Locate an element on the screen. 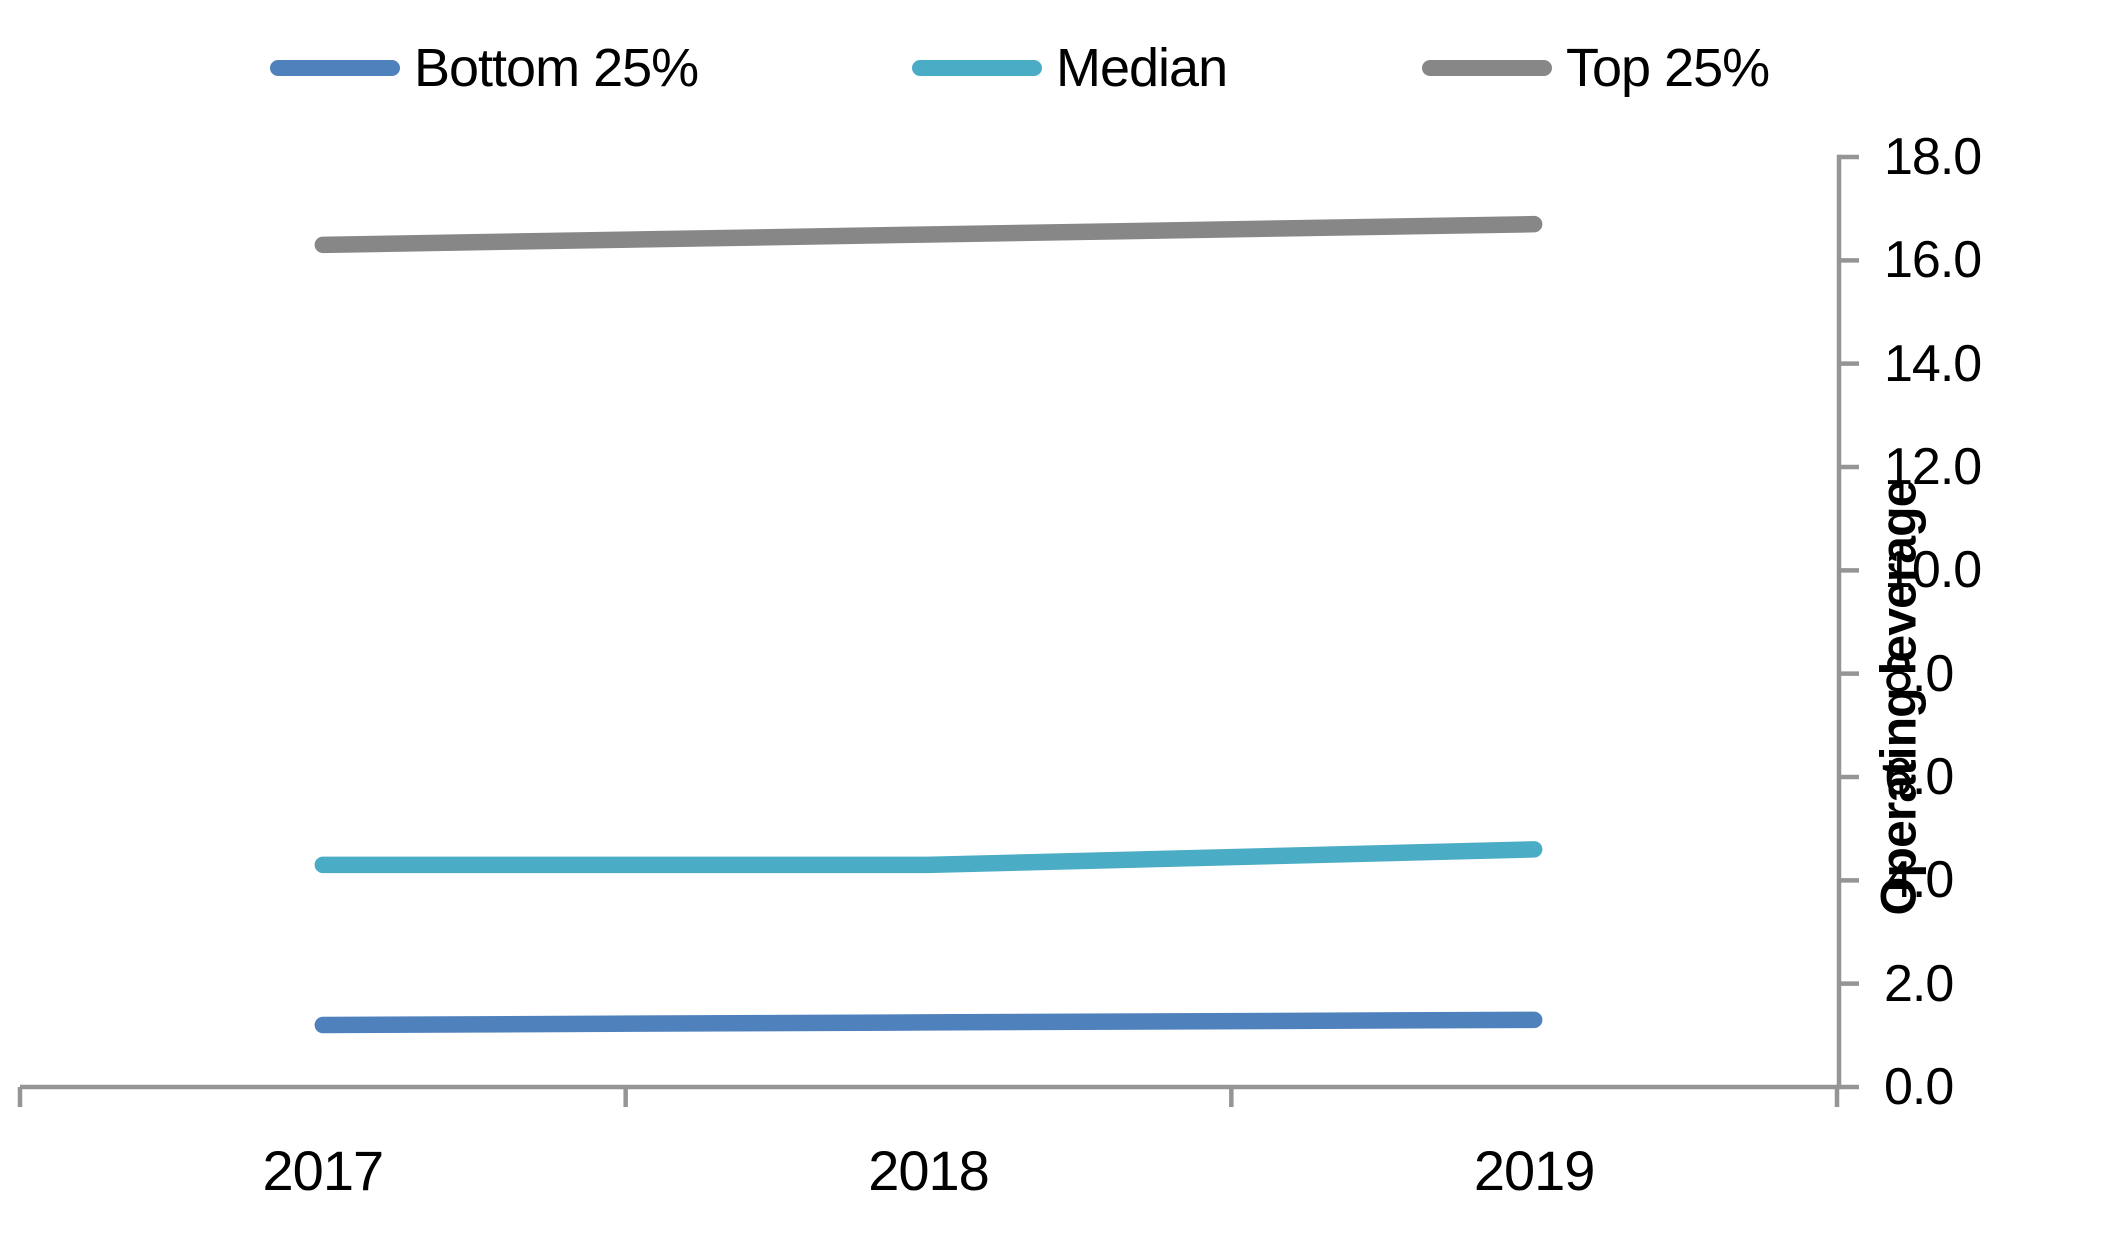  legend-item-top-25: Top 25% is located at coordinates (1596, 68).